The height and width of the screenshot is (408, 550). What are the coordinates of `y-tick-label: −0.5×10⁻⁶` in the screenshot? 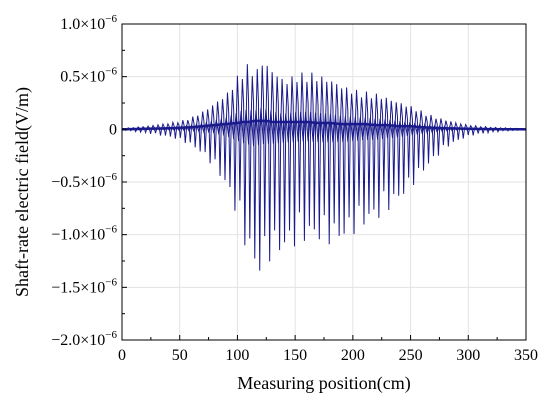 It's located at (84, 181).